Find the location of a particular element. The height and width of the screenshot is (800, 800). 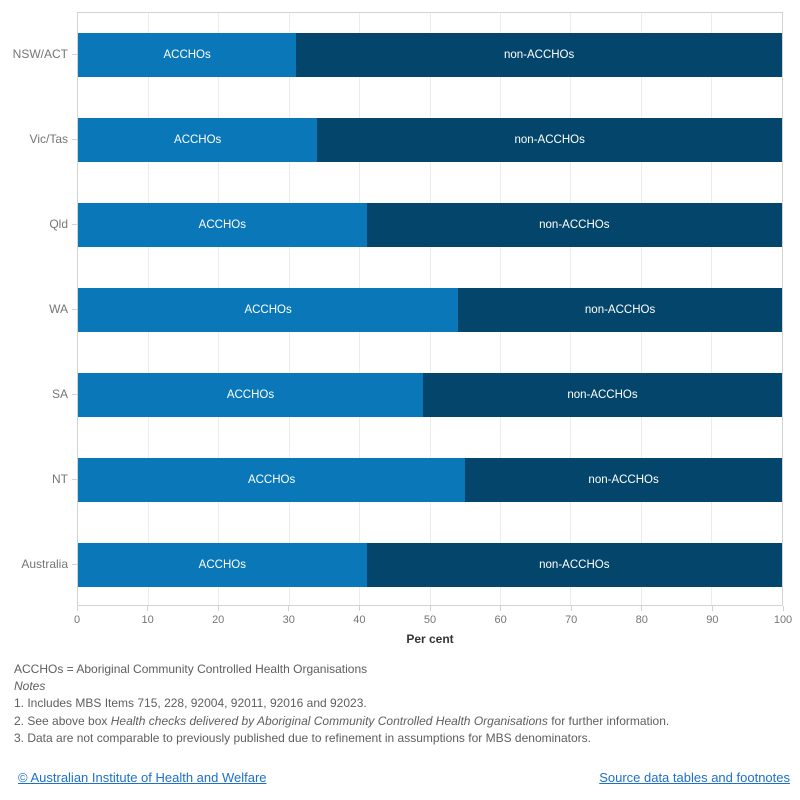

y-axis-label: Australia is located at coordinates (44, 563).